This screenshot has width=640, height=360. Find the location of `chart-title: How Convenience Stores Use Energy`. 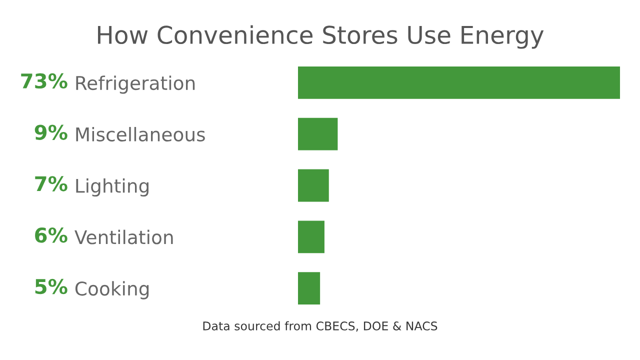

chart-title: How Convenience Stores Use Energy is located at coordinates (321, 37).